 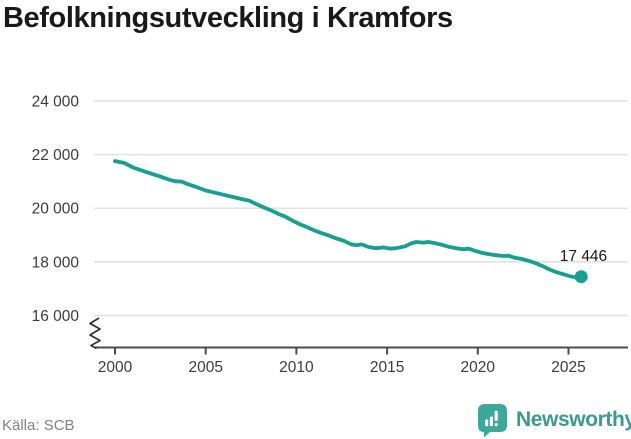 I want to click on newsworthy-logo: Newsworthy, so click(x=553, y=420).